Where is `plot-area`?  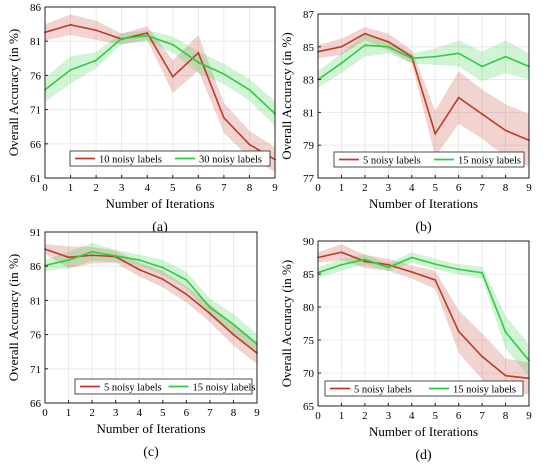
plot-area is located at coordinates (151, 317).